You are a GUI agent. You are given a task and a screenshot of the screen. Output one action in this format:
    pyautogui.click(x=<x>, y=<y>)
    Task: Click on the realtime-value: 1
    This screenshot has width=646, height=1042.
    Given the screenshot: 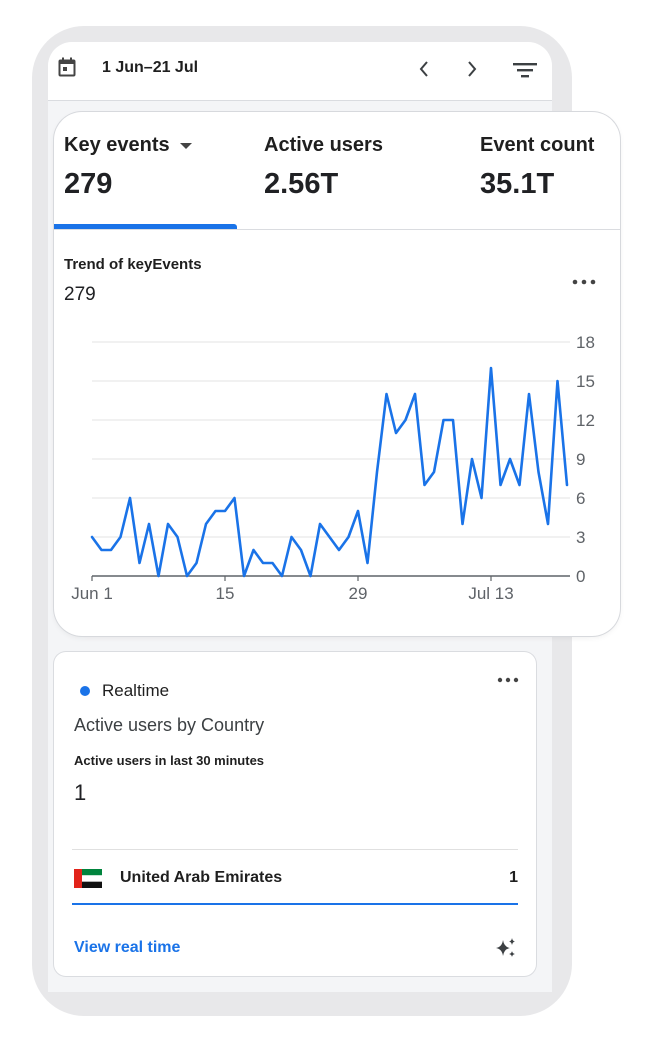 What is the action you would take?
    pyautogui.click(x=80, y=792)
    